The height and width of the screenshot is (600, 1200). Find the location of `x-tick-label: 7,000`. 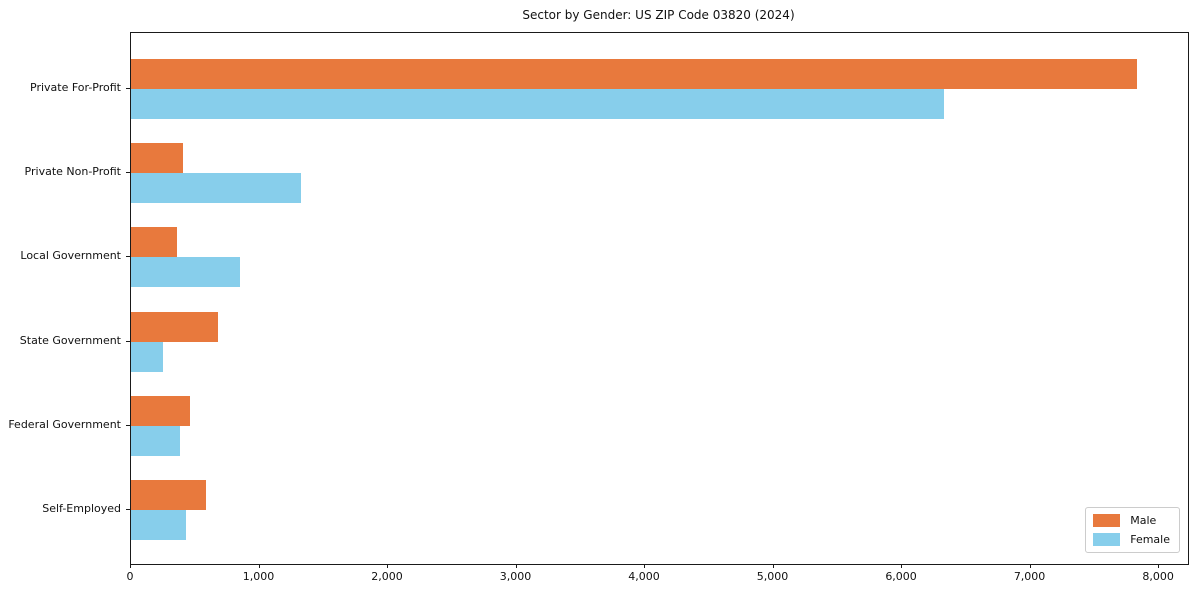

x-tick-label: 7,000 is located at coordinates (1029, 576).